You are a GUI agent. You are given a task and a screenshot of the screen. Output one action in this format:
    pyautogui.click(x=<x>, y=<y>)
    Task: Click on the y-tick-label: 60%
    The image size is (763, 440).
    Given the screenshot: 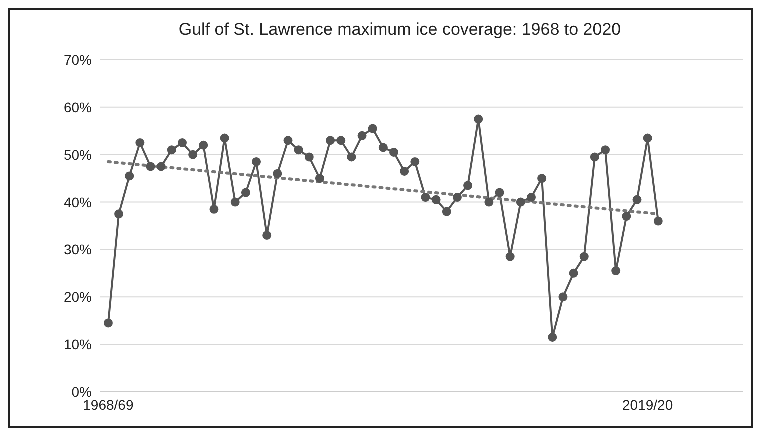 What is the action you would take?
    pyautogui.click(x=78, y=107)
    